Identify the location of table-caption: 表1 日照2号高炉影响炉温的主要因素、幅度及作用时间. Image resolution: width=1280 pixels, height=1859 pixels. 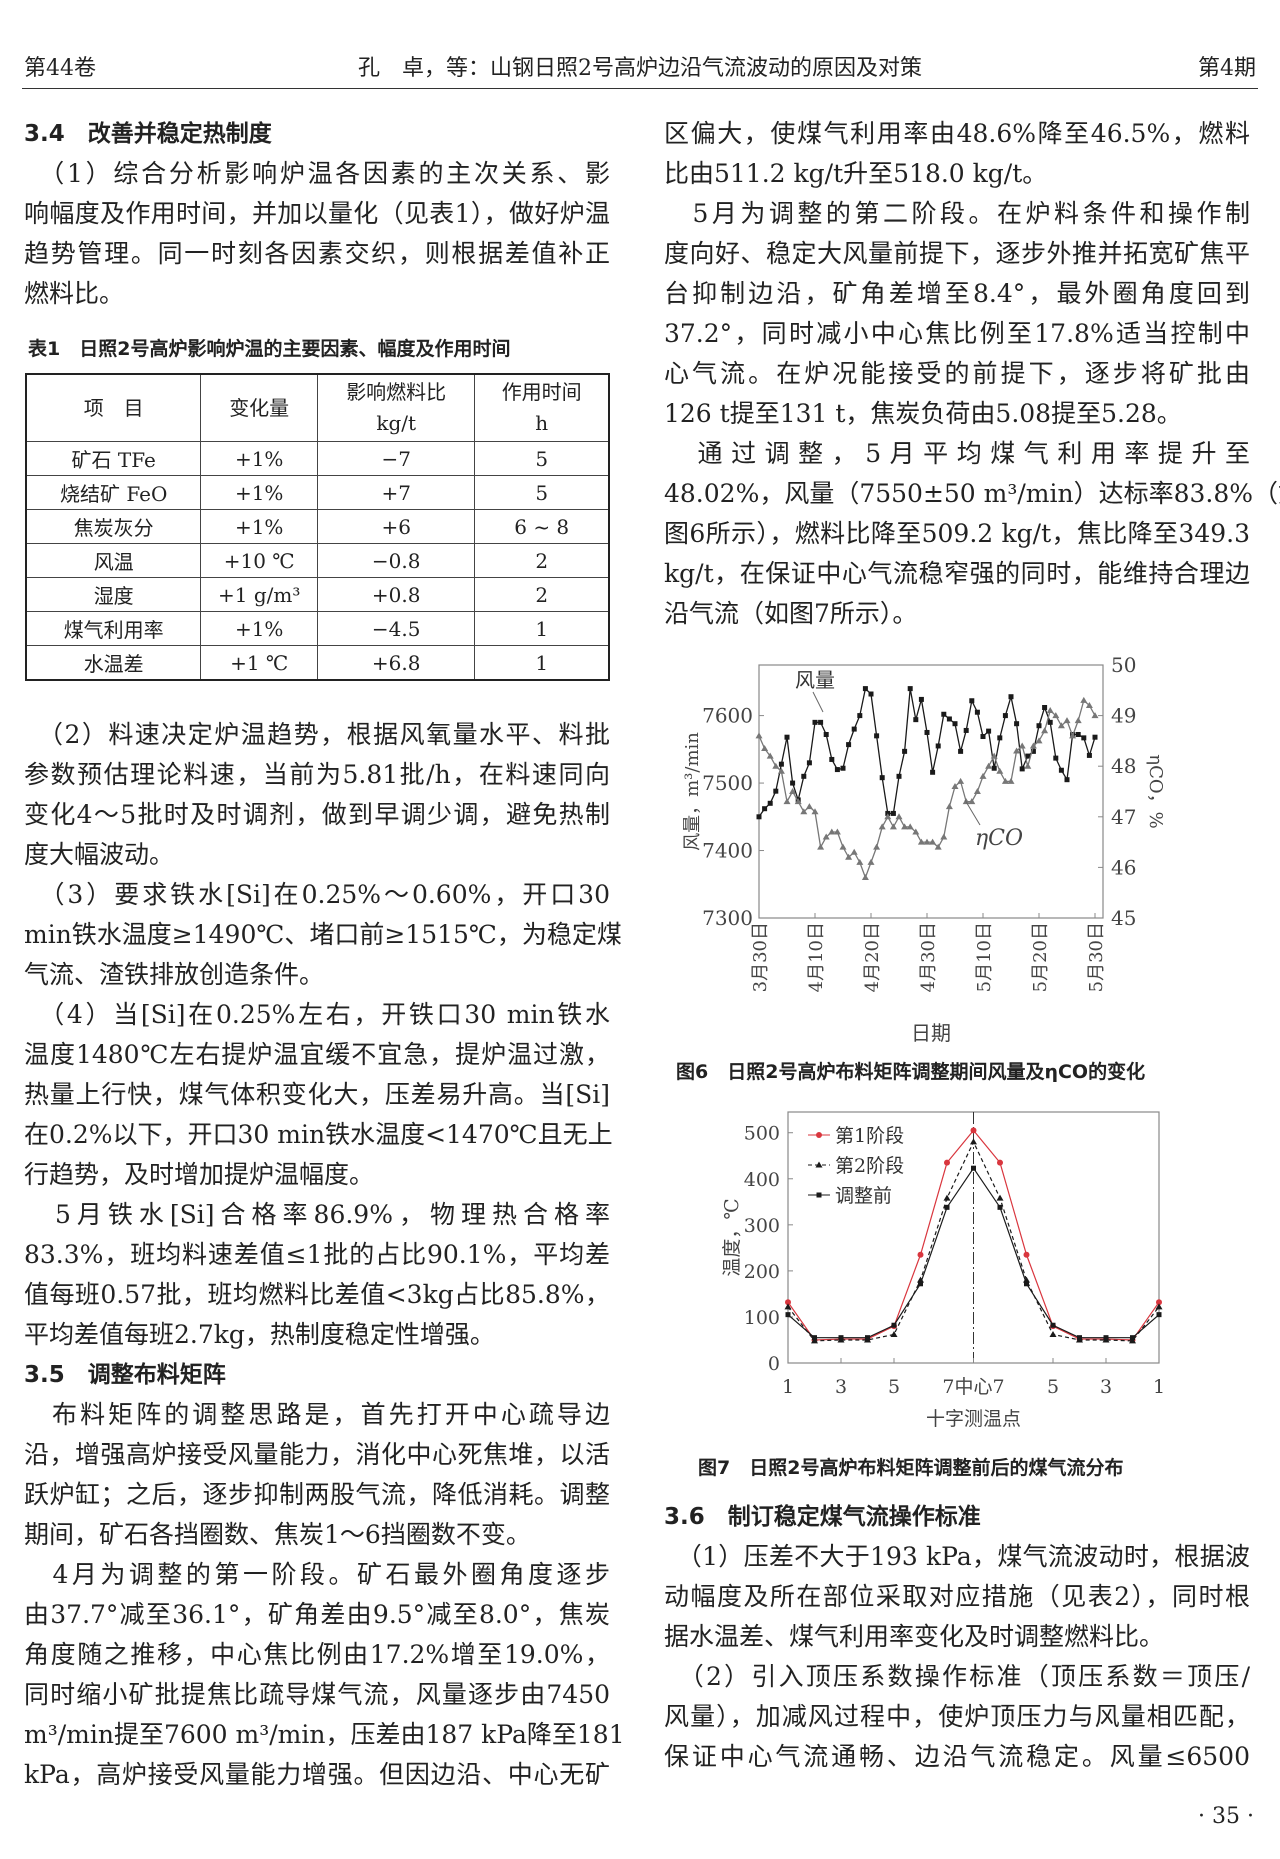
(269, 349).